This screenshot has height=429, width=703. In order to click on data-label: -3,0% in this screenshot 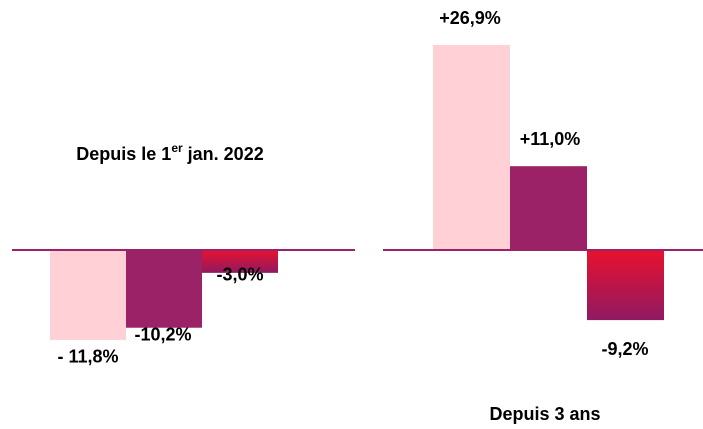, I will do `click(239, 275)`.